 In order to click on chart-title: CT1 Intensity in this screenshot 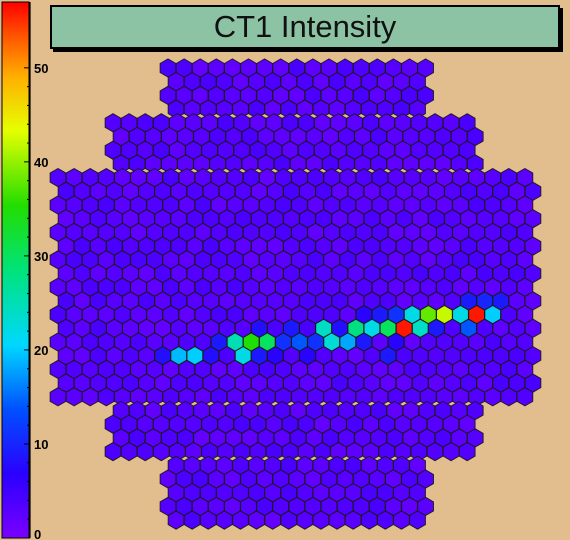, I will do `click(305, 26)`.